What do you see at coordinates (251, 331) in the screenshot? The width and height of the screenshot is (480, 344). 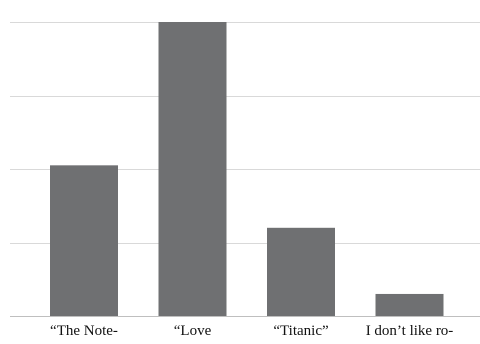 I see `x-tick-labels: “The Note- “Love “Titanic” I don’t like ro-` at bounding box center [251, 331].